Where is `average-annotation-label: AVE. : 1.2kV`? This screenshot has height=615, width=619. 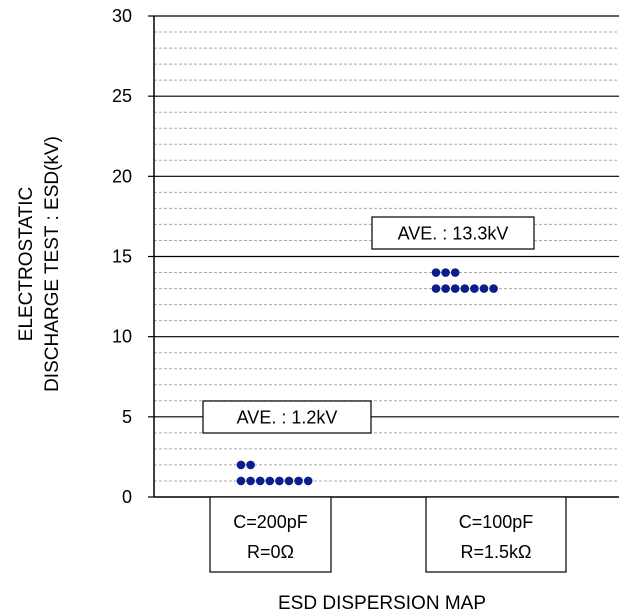 average-annotation-label: AVE. : 1.2kV is located at coordinates (287, 418).